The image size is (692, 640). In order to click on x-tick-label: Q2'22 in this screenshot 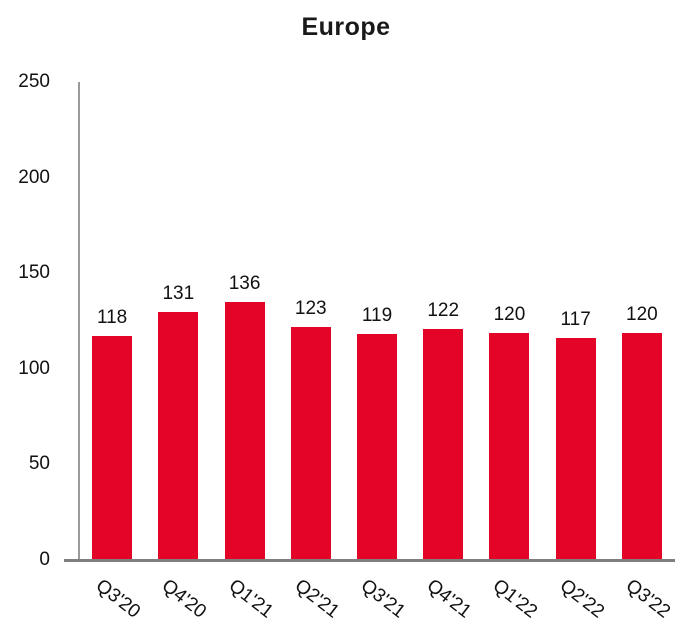, I will do `click(581, 599)`.